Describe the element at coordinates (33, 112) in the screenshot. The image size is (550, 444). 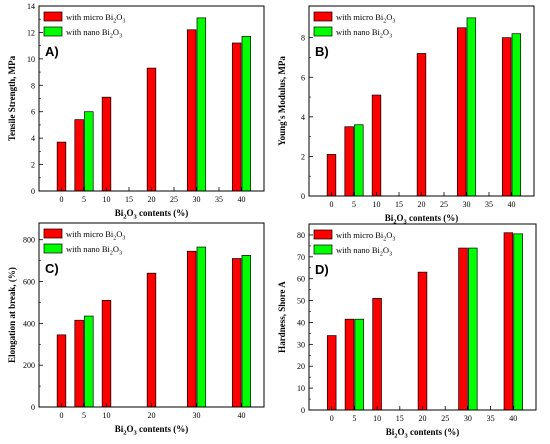
I see `y-tick-label: 6` at that location.